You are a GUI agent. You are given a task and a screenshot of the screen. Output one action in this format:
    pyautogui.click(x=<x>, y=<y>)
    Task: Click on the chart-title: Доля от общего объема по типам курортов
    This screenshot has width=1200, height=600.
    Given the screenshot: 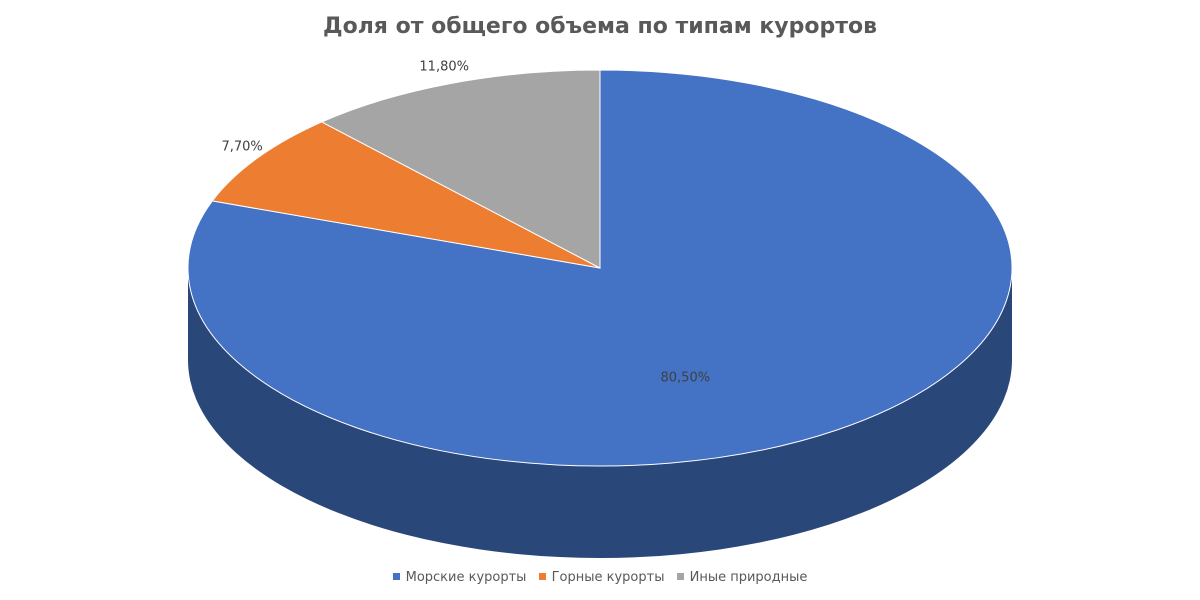 What is the action you would take?
    pyautogui.click(x=600, y=26)
    